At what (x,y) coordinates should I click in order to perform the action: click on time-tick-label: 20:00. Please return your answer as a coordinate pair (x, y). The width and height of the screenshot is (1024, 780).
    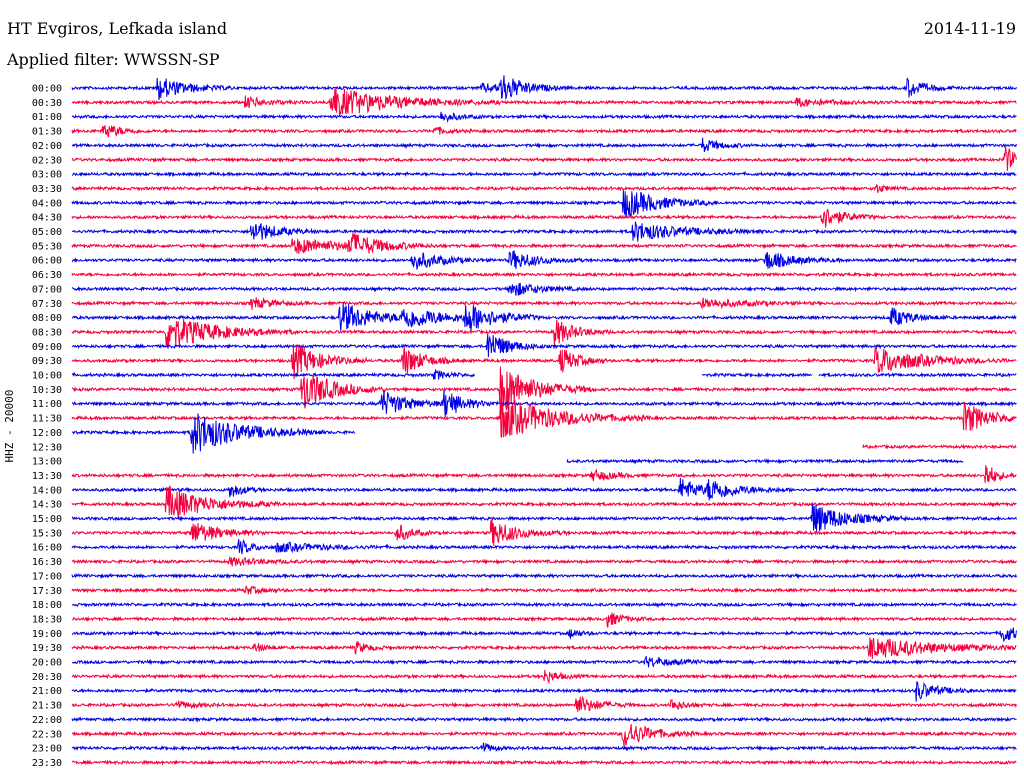
    Looking at the image, I should click on (47, 663).